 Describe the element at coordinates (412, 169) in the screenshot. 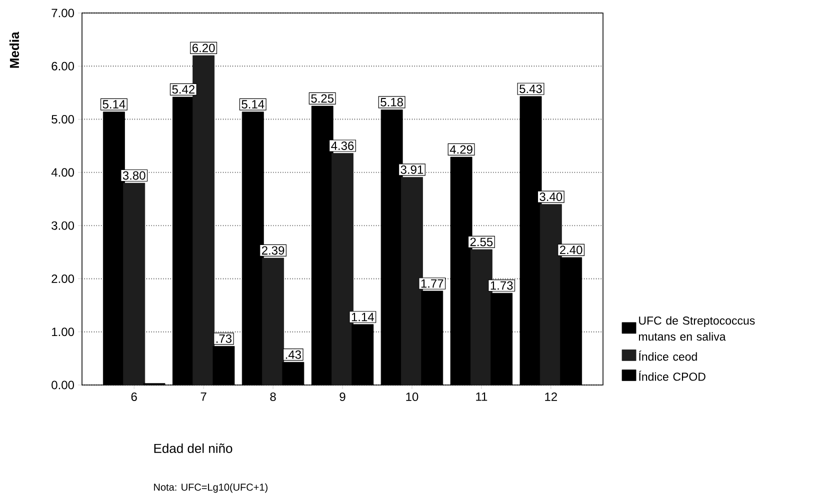

I see `data-label: 3.91` at that location.